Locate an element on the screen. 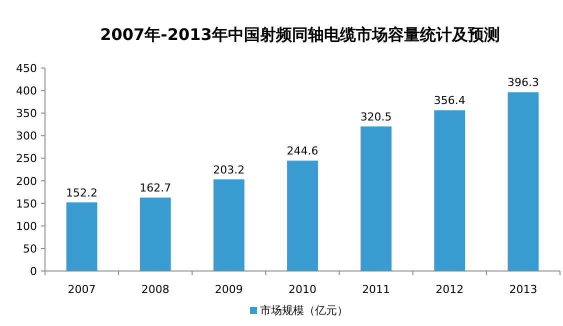 The image size is (563, 326). chart-title: 2007年-2013年中国射频同轴电缆市场容量统计及预测 is located at coordinates (300, 34).